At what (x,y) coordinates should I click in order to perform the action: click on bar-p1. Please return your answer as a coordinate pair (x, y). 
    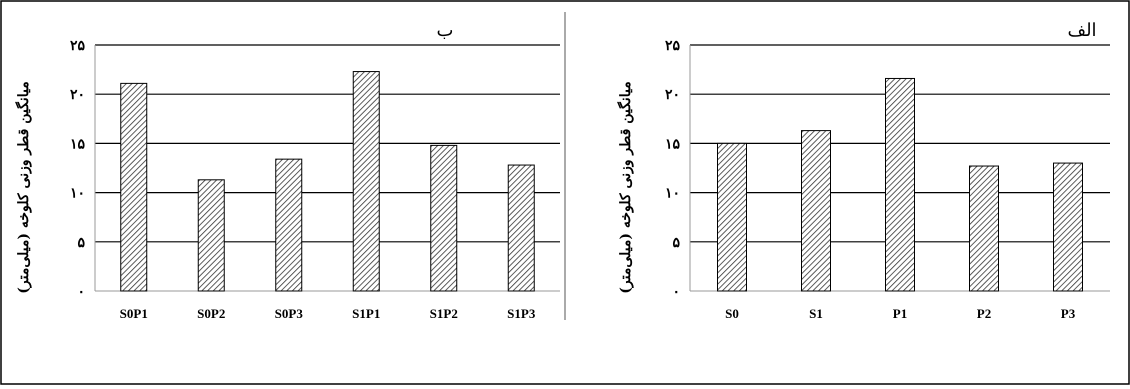
    Looking at the image, I should click on (900, 184).